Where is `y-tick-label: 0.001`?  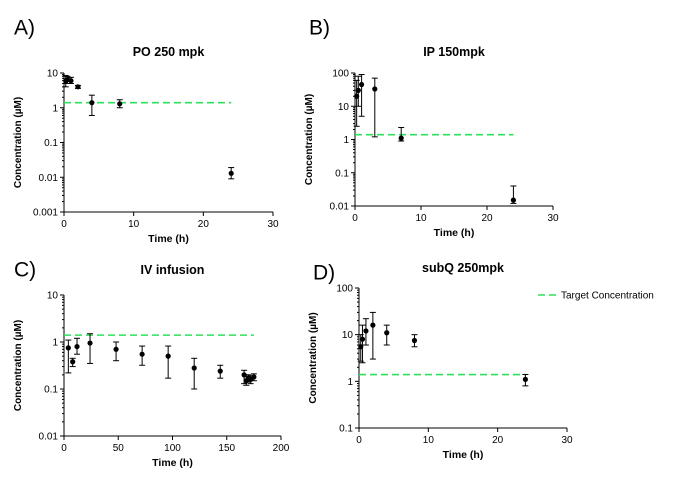 y-tick-label: 0.001 is located at coordinates (45, 213).